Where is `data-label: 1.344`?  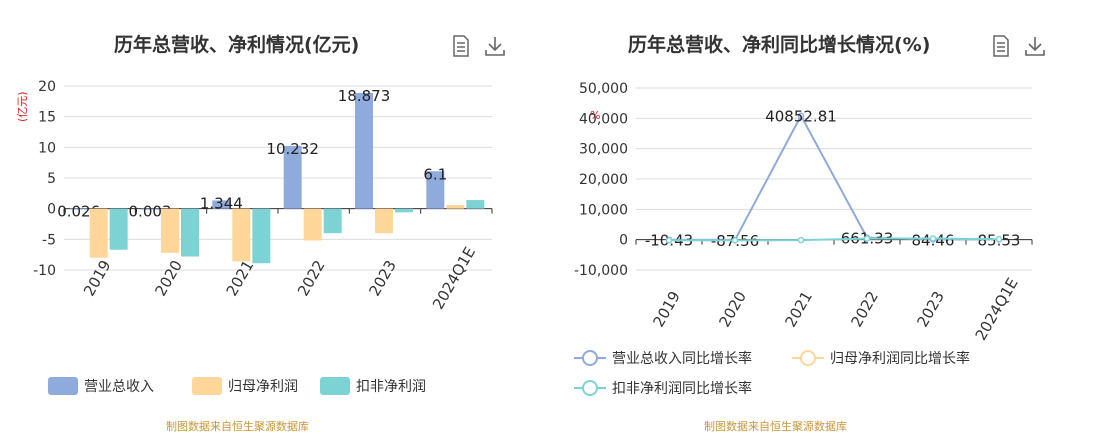 data-label: 1.344 is located at coordinates (221, 203).